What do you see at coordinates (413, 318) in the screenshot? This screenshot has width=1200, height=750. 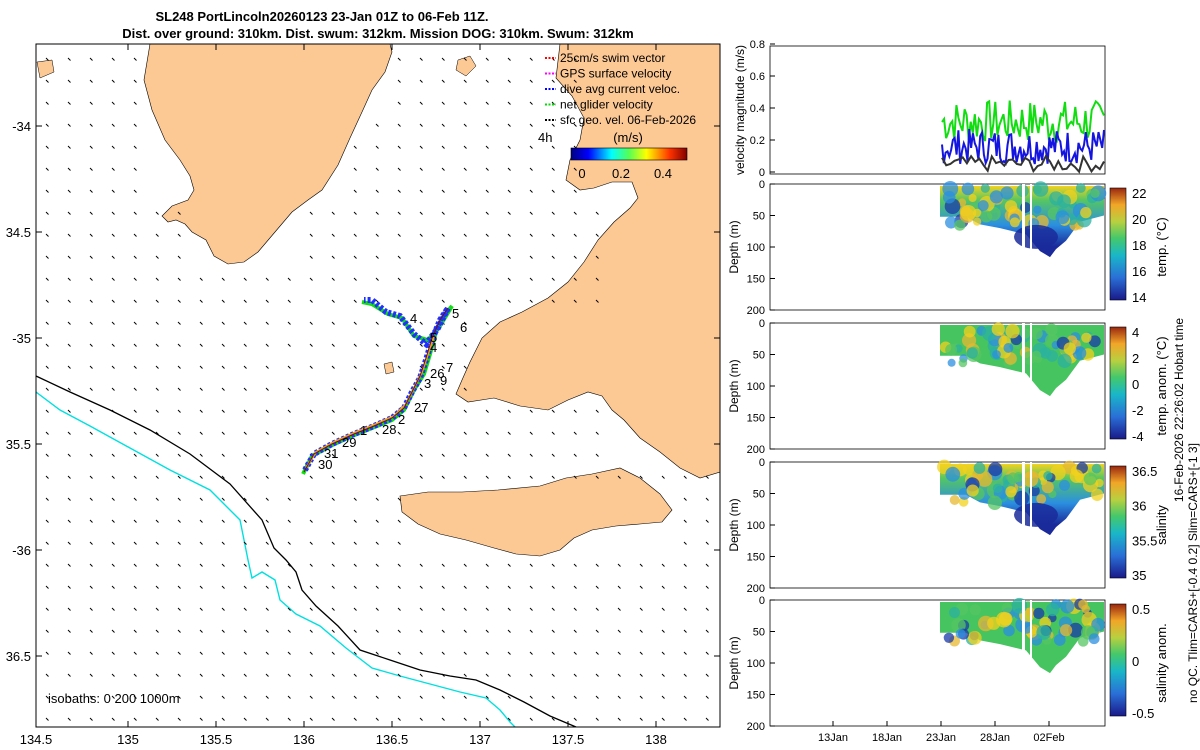 I see `day-label: 4` at bounding box center [413, 318].